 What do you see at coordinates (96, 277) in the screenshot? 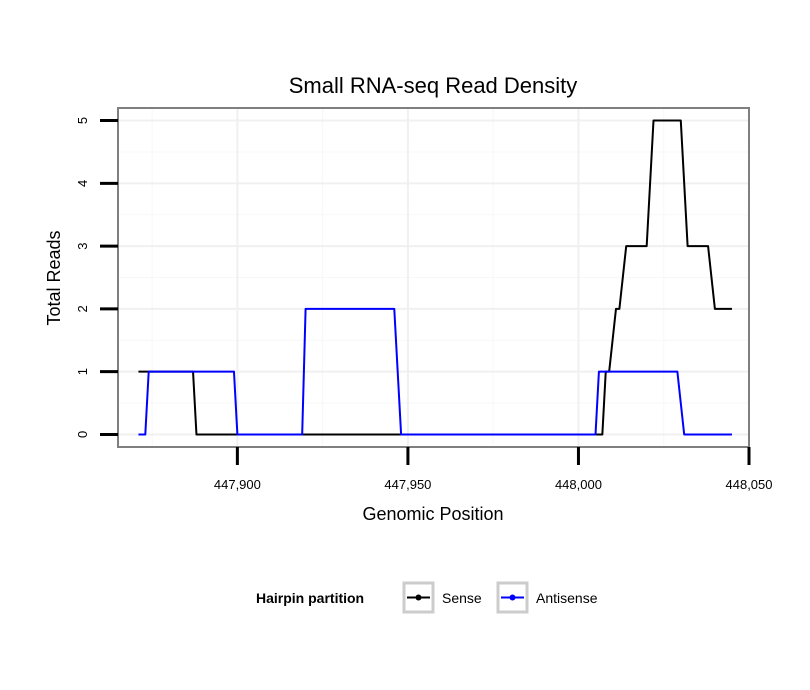
I see `y-axis: 0 1 2 3 4 5` at bounding box center [96, 277].